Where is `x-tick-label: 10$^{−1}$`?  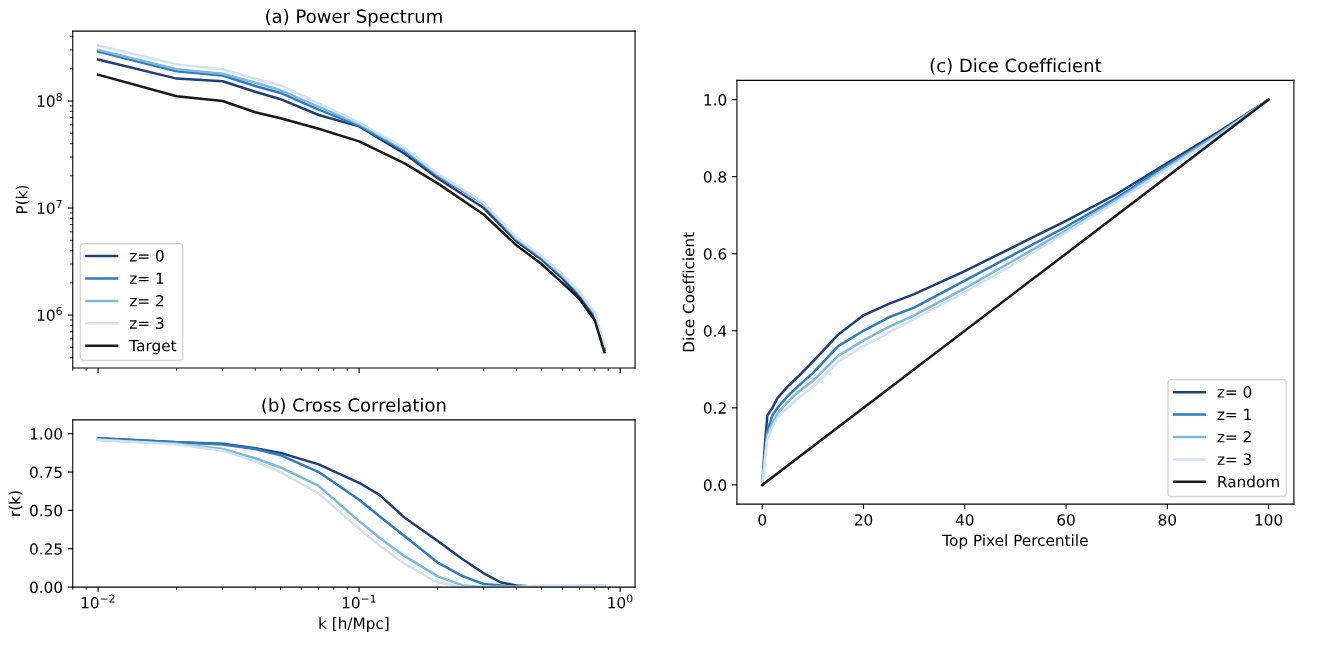 x-tick-label: 10$^{−1}$ is located at coordinates (359, 601).